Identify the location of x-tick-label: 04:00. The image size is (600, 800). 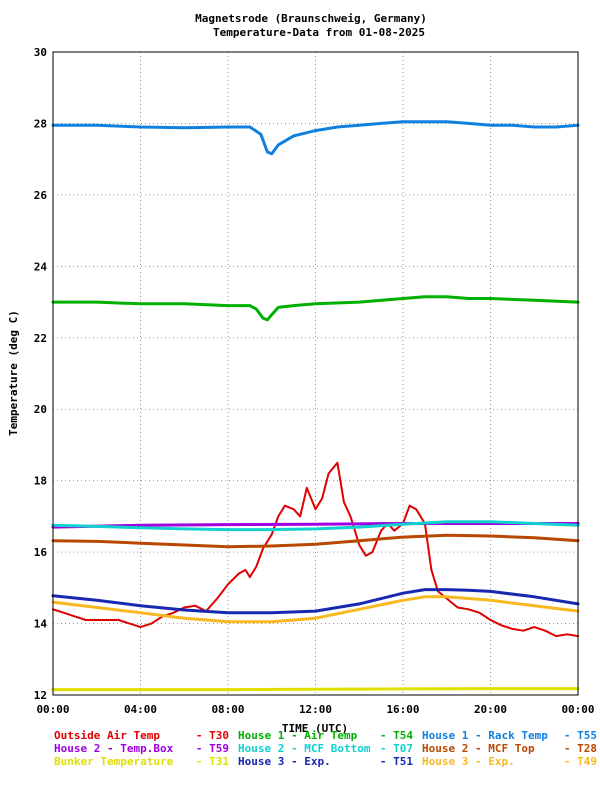
(140, 709).